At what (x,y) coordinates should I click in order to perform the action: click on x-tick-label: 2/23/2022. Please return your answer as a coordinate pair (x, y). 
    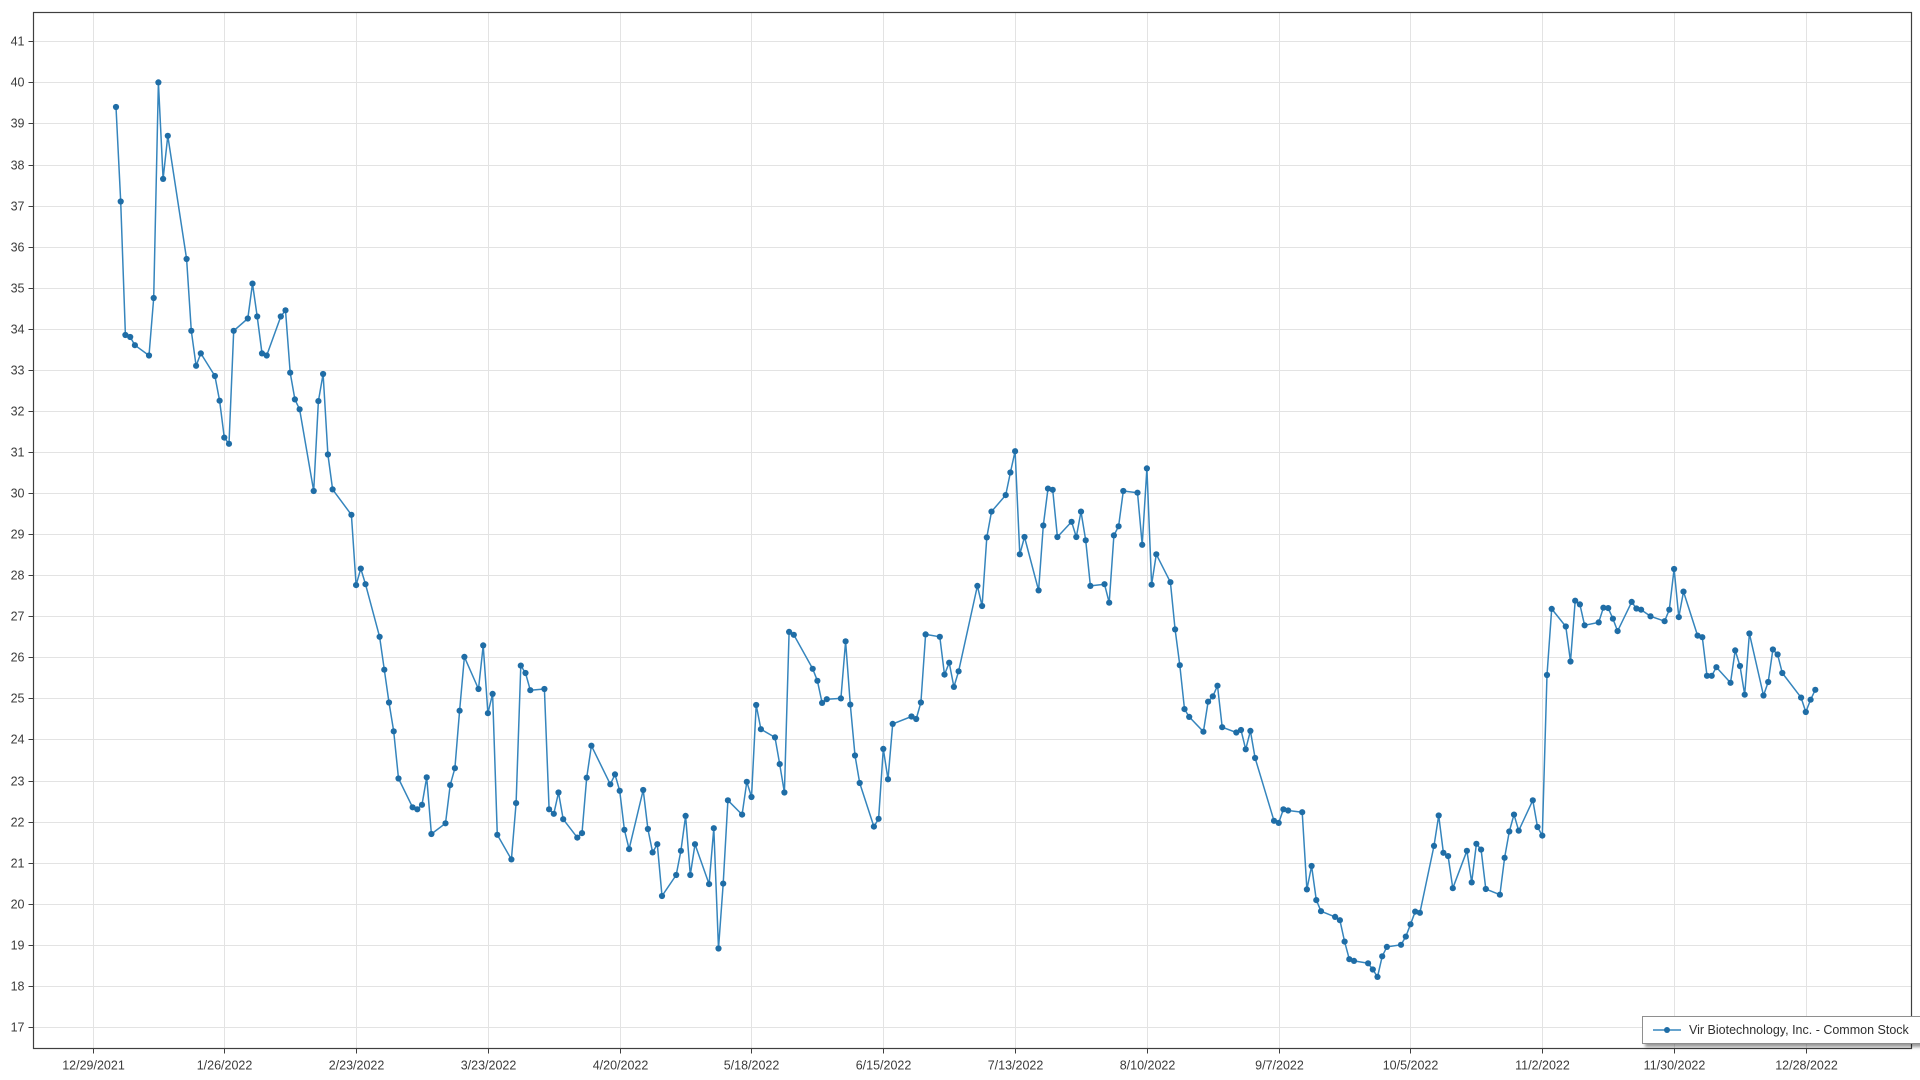
    Looking at the image, I should click on (357, 1066).